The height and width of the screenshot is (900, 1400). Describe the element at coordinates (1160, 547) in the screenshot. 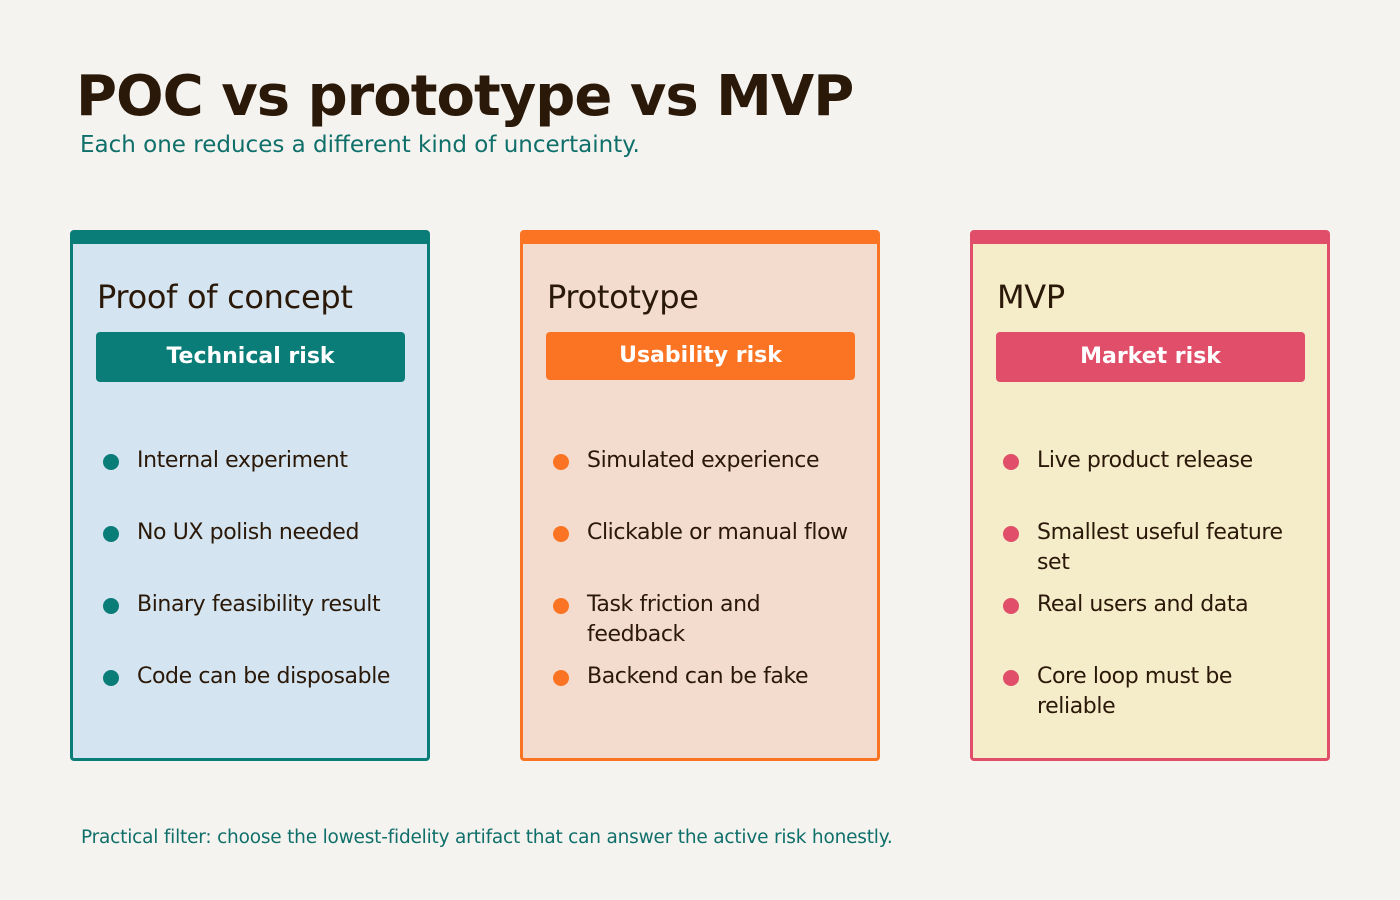

I see `list-item-text: Smallest useful feature set` at that location.